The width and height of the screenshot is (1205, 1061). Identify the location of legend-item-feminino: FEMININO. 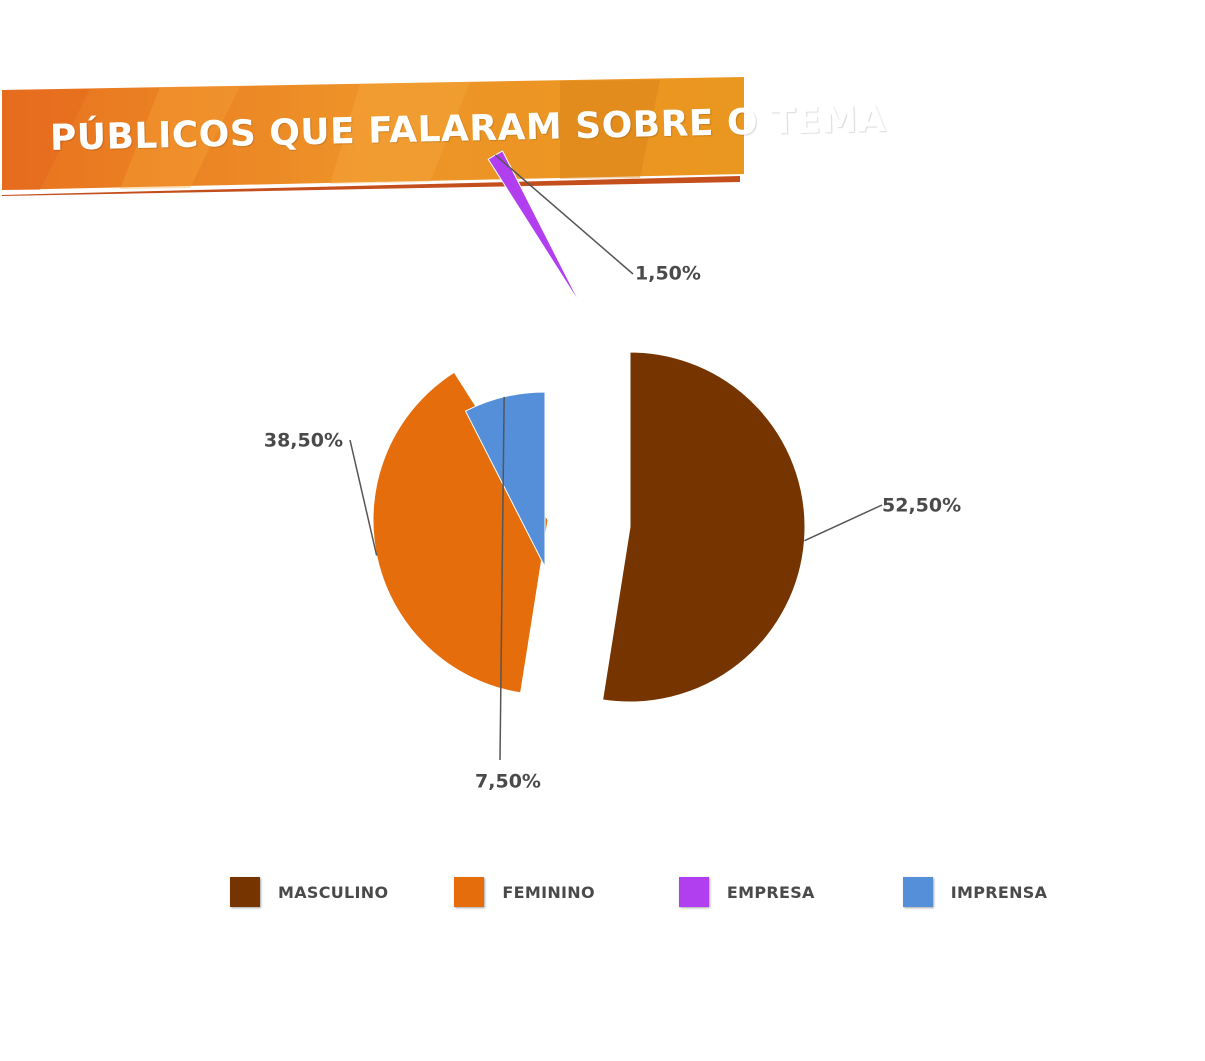
(524, 892).